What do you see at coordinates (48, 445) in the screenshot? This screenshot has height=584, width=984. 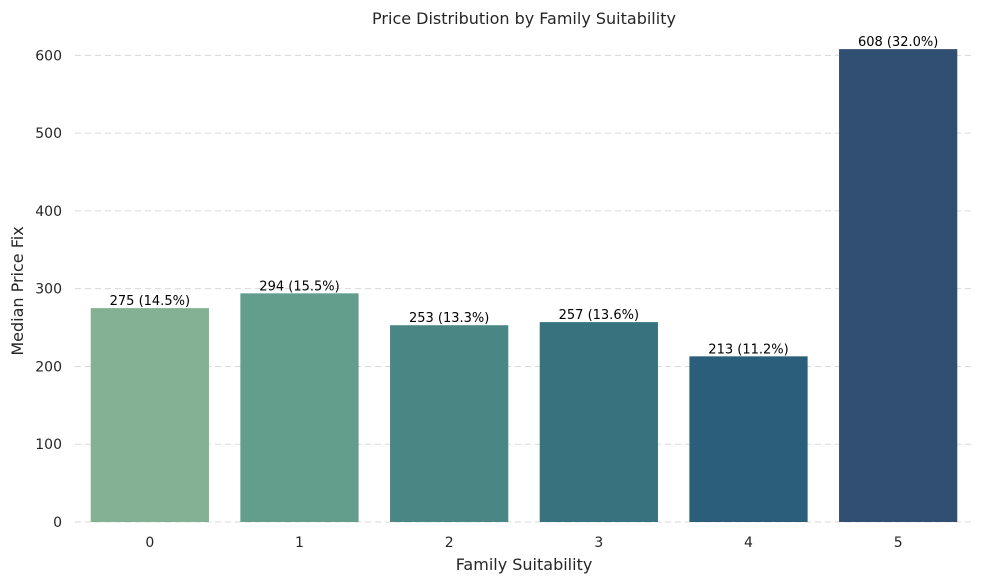 I see `y-tick-label: 100` at bounding box center [48, 445].